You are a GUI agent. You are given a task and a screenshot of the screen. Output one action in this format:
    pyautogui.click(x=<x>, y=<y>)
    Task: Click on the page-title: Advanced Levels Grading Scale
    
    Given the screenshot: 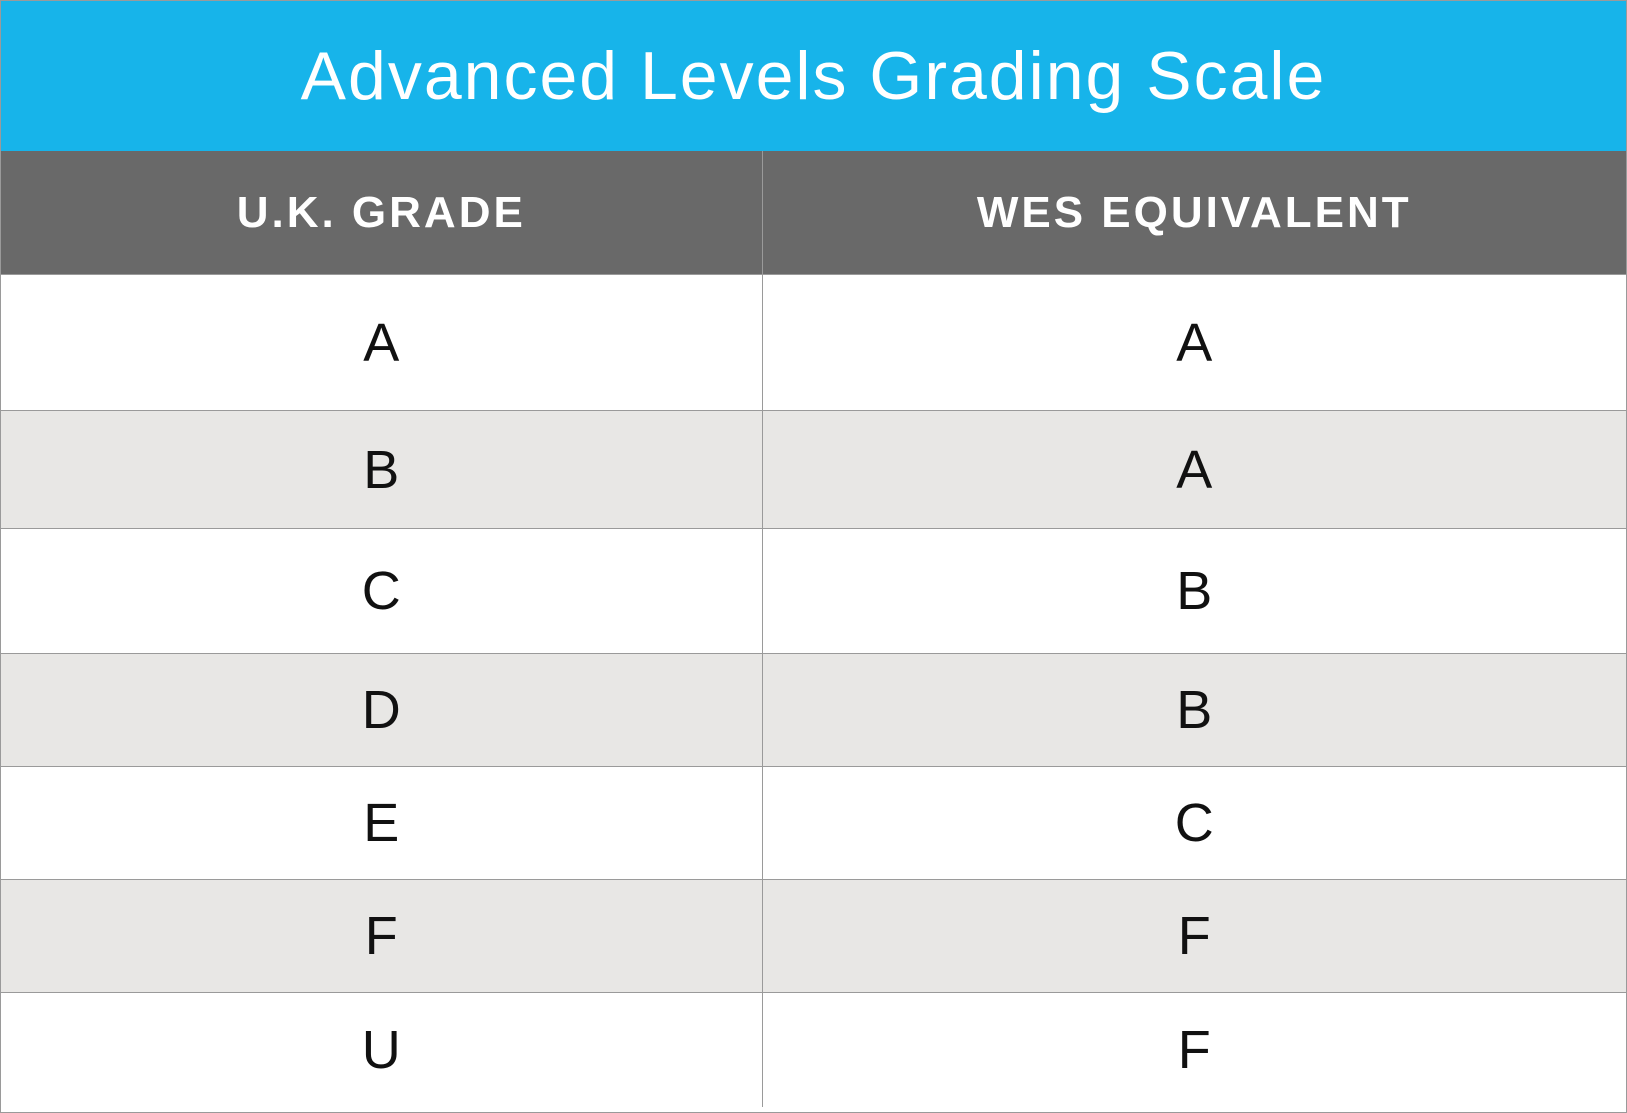 What is the action you would take?
    pyautogui.click(x=813, y=76)
    